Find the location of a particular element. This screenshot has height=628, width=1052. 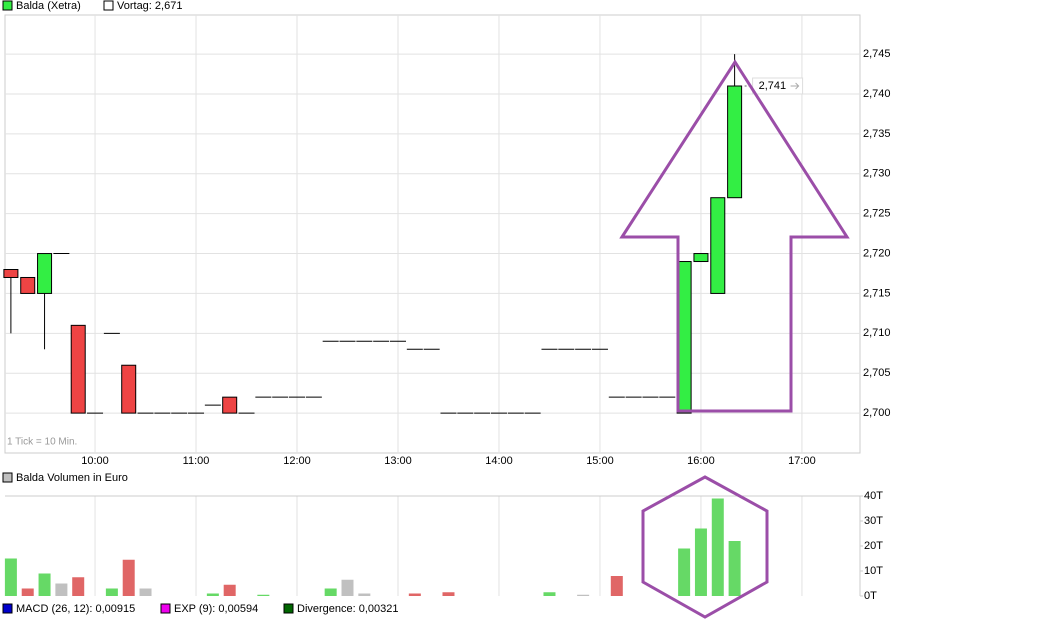

y-tick-label: 2,735 is located at coordinates (877, 134).